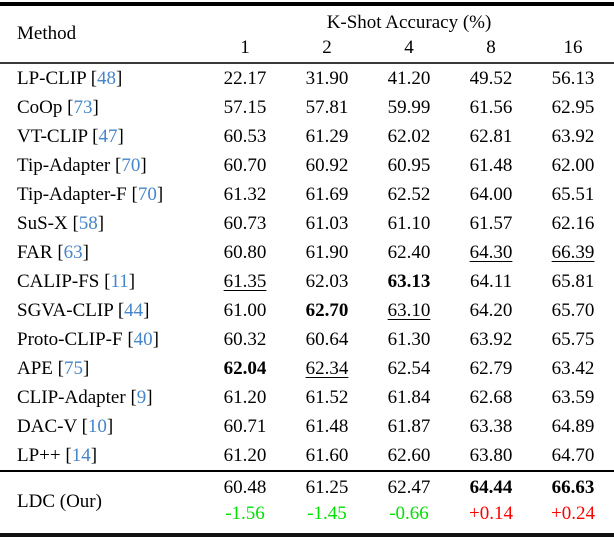 The image size is (614, 544). What do you see at coordinates (37, 368) in the screenshot?
I see `method-name: APE` at bounding box center [37, 368].